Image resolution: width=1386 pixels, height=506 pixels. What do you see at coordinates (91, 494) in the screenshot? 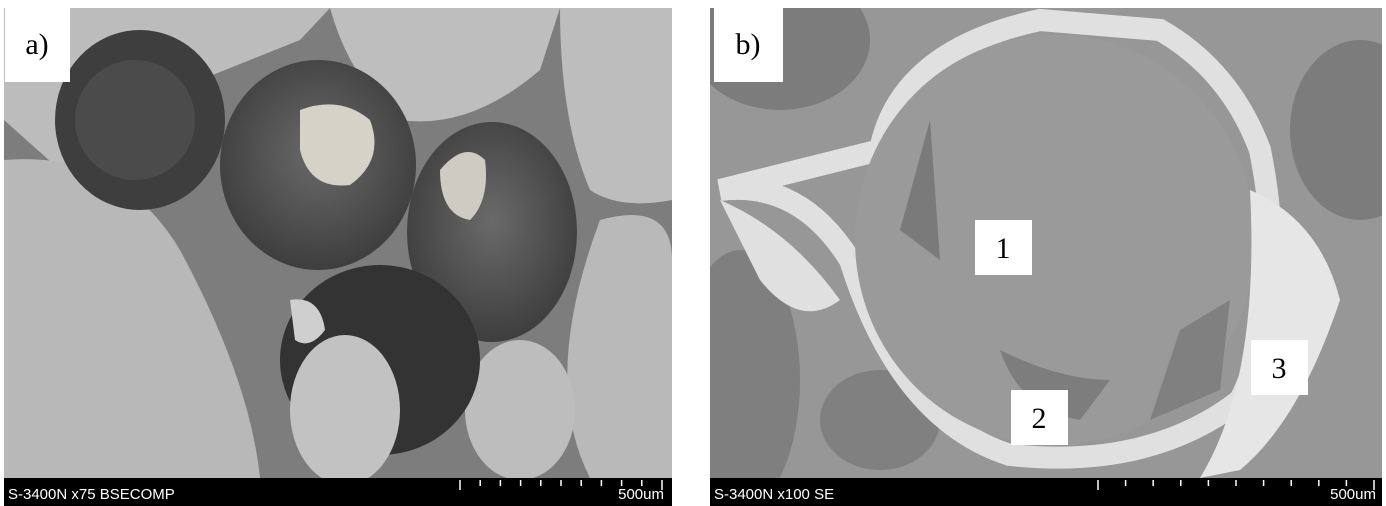
I see `info-caption: S-3400N x75 BSECOMP` at bounding box center [91, 494].